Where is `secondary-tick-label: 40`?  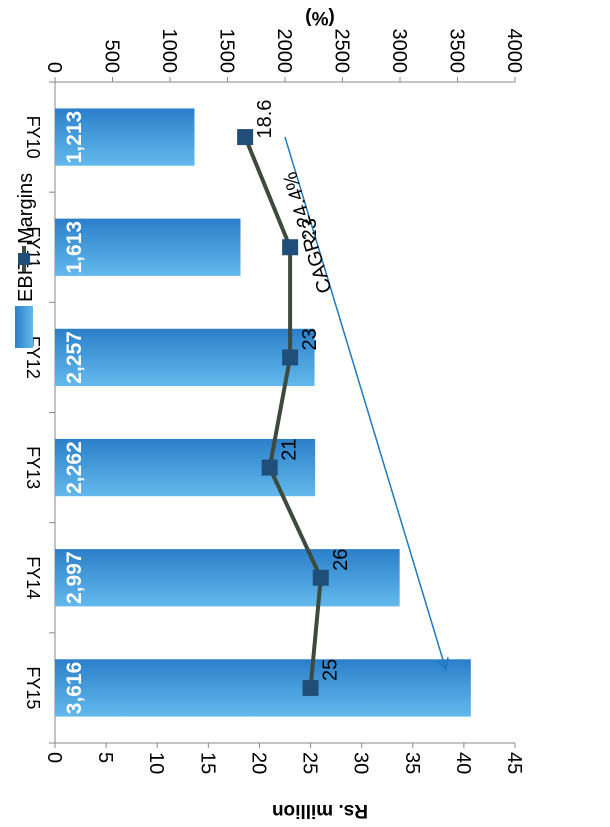 secondary-tick-label: 40 is located at coordinates (463, 763).